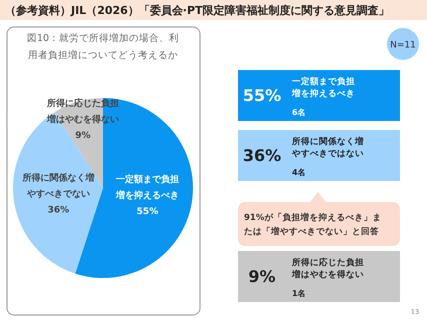  What do you see at coordinates (146, 188) in the screenshot?
I see `slice-label: 一定額まで負担増を抑えるべき` at bounding box center [146, 188].